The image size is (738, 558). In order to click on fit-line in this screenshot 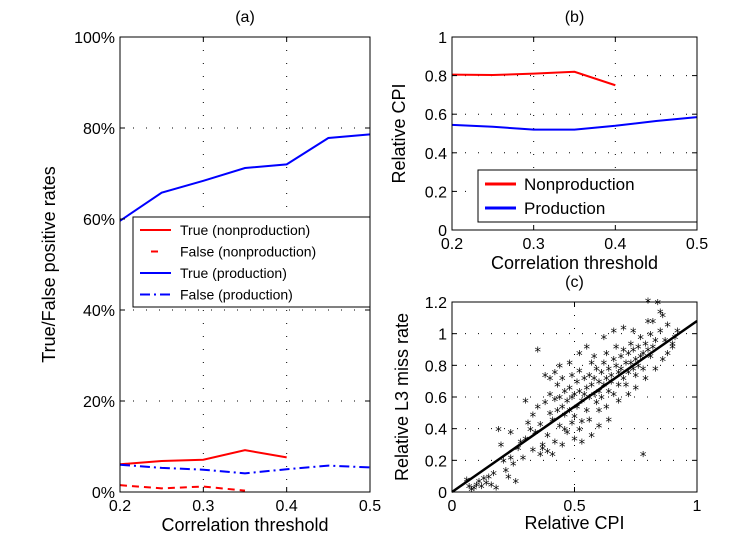, I will do `click(574, 406)`.